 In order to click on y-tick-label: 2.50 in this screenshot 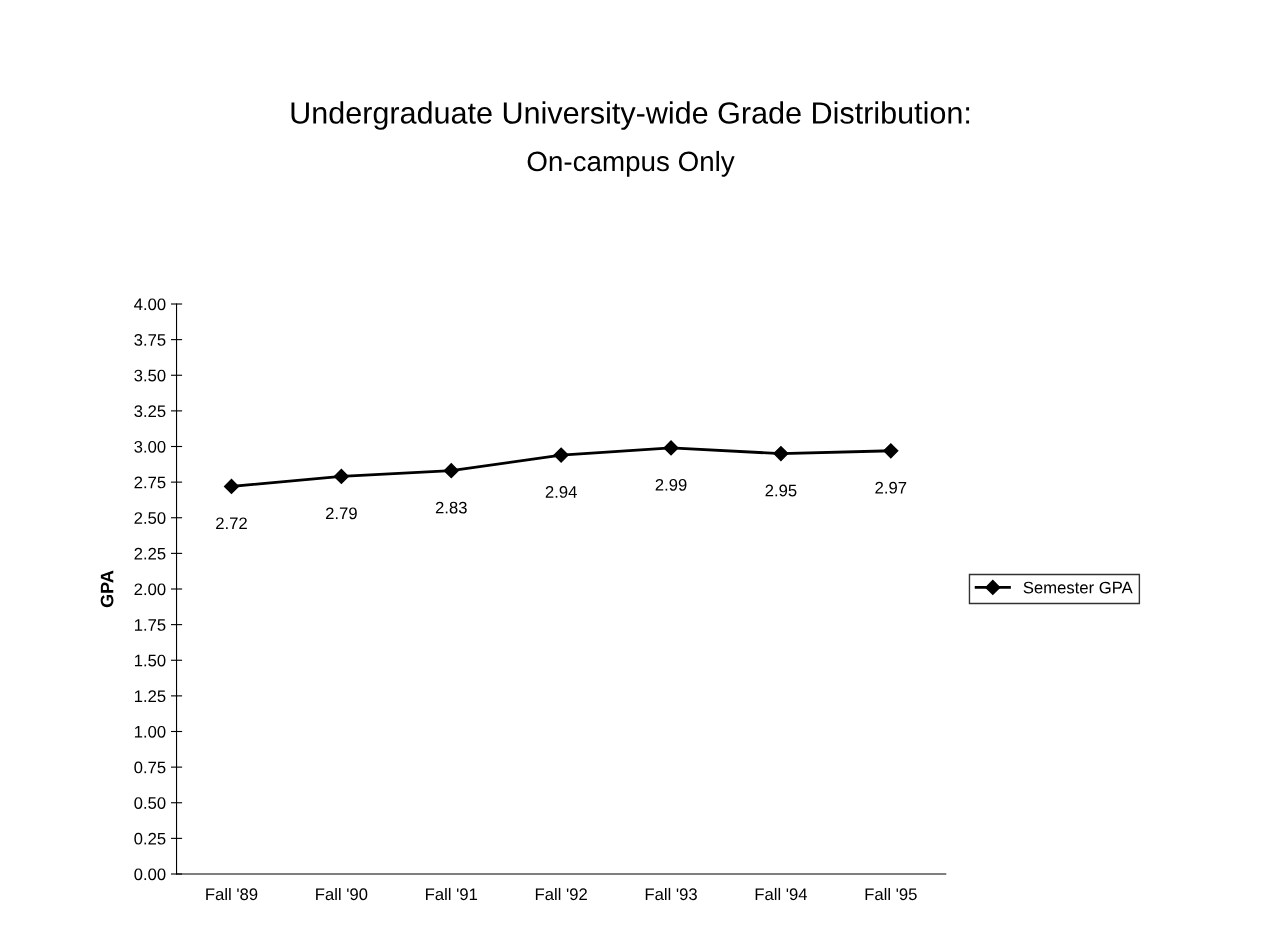, I will do `click(150, 518)`.